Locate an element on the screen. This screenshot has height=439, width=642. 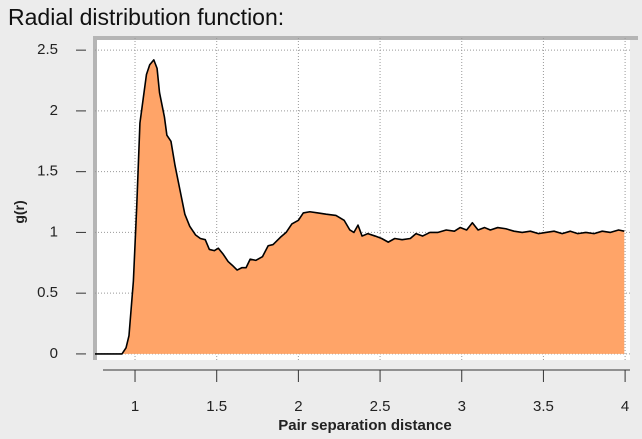
y-tick-label: 2 is located at coordinates (54, 110).